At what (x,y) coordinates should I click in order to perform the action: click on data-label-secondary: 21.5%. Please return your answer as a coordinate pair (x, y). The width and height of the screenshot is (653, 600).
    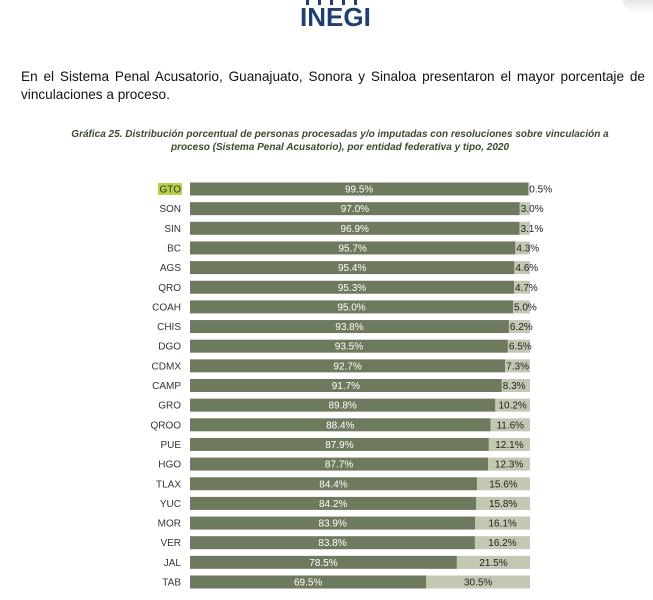
    Looking at the image, I should click on (493, 563).